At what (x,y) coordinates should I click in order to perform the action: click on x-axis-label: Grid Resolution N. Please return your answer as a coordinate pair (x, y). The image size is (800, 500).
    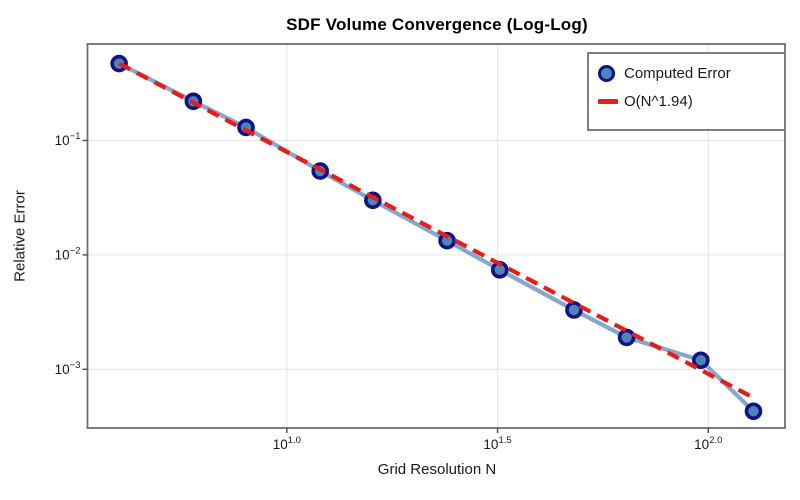
    Looking at the image, I should click on (437, 469).